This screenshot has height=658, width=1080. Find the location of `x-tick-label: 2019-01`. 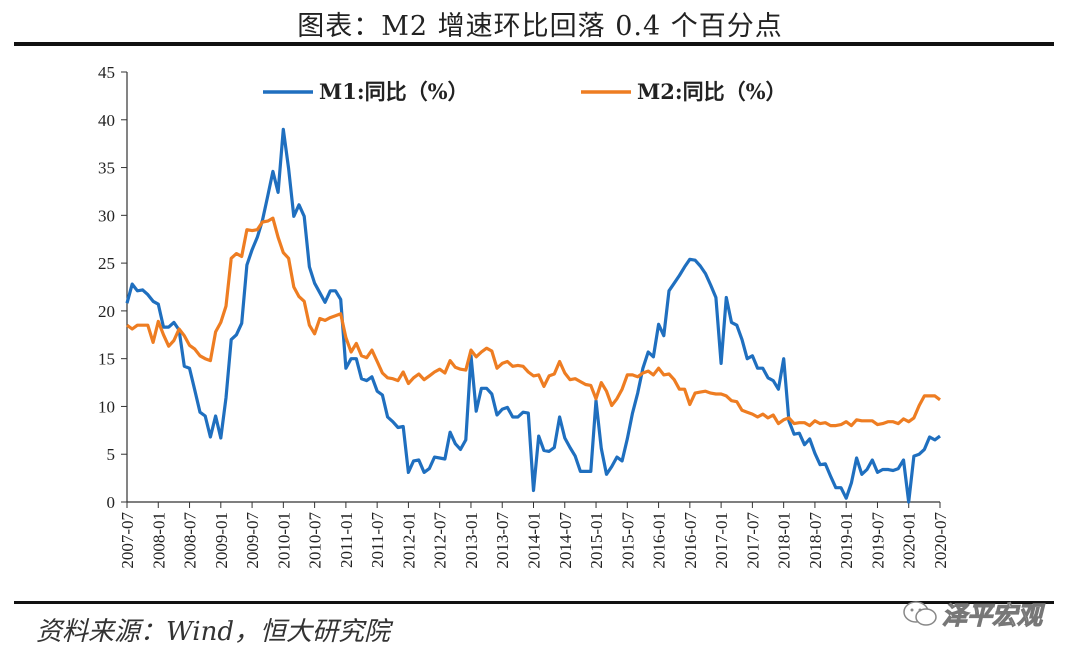

x-tick-label: 2019-01 is located at coordinates (846, 540).